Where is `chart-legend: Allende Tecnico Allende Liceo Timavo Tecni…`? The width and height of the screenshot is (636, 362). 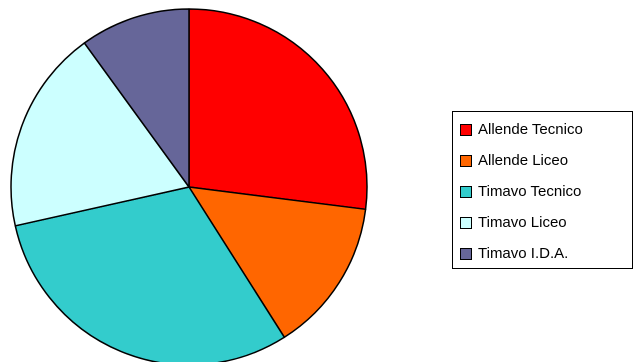 chart-legend: Allende Tecnico Allende Liceo Timavo Tecni… is located at coordinates (542, 190).